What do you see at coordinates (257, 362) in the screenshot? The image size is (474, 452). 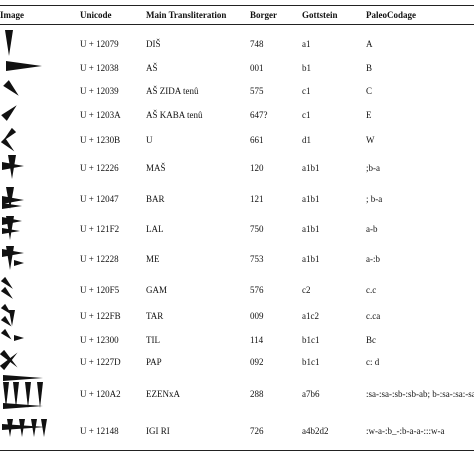 I see `table-cell: 092` at bounding box center [257, 362].